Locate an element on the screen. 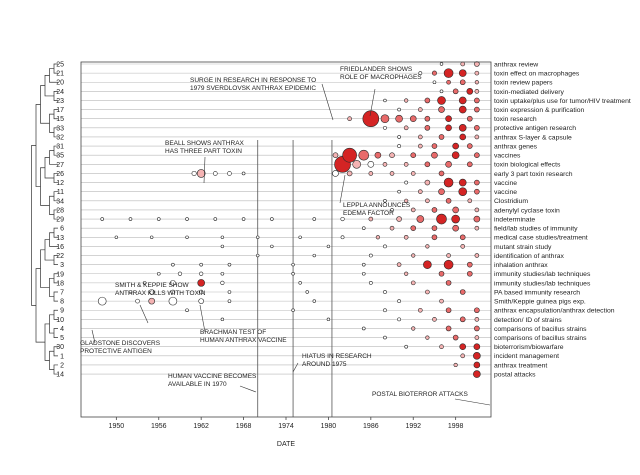 This screenshot has height=475, width=640. annotation-line: HAS THREE PART TOXIN is located at coordinates (203, 151).